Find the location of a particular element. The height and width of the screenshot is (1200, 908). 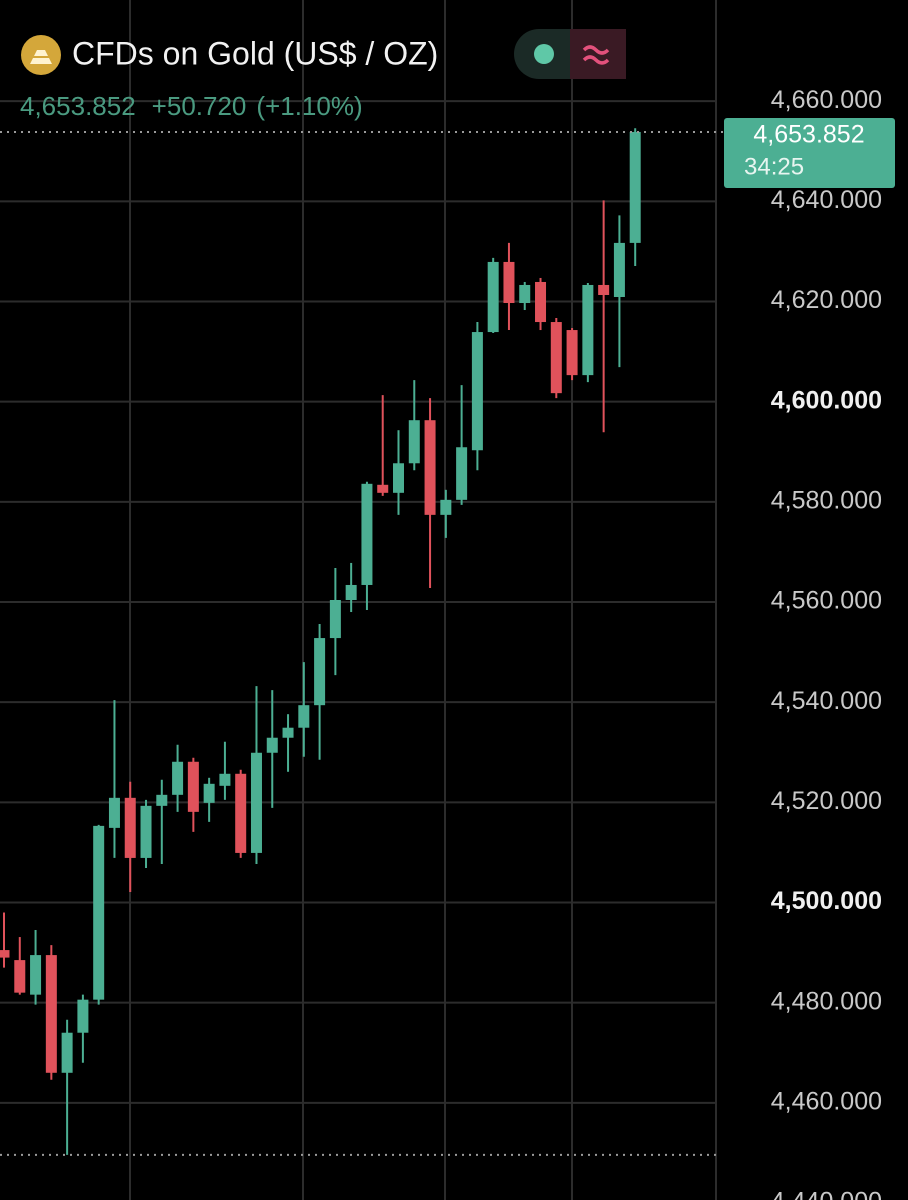

price-change-pct: (+1.10%) is located at coordinates (309, 106).